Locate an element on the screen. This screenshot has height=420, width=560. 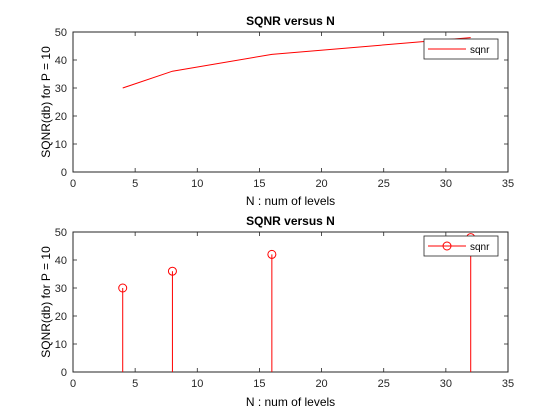
bottom-x-tick-label: 10 is located at coordinates (197, 384).